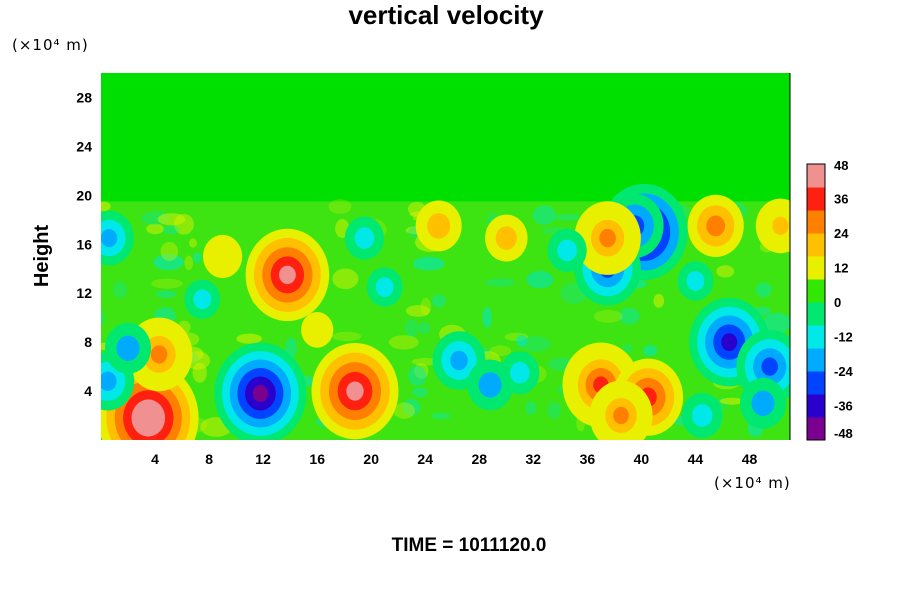  I want to click on colorbar-border, so click(816, 302).